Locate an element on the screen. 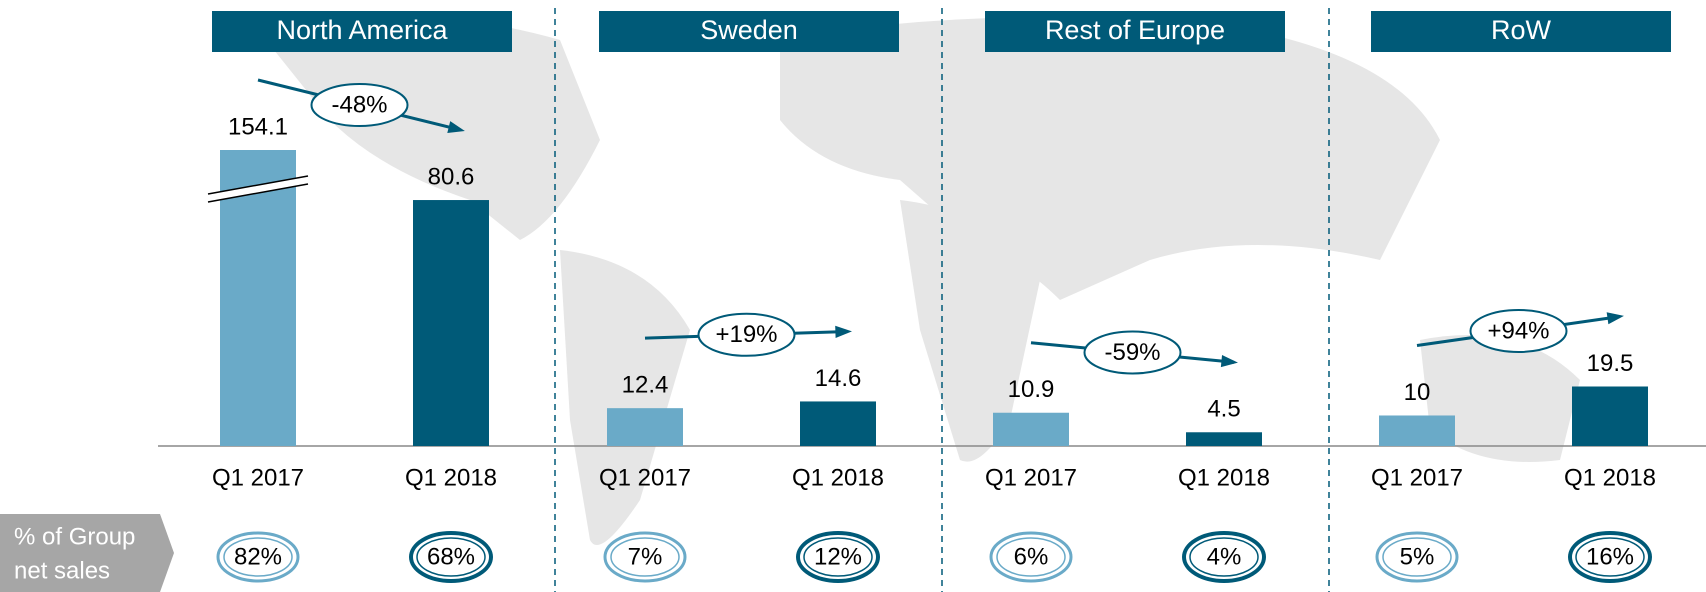 Image resolution: width=1706 pixels, height=592 pixels. value-label: 12.4 is located at coordinates (645, 385).